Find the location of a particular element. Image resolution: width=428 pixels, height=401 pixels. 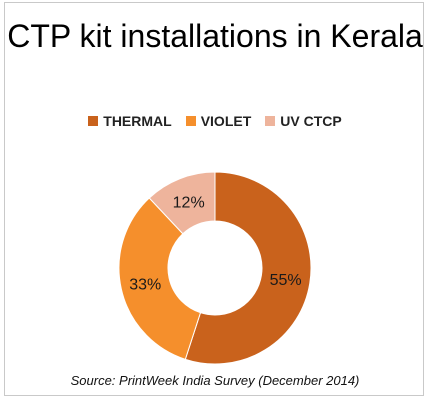

legend-swatch-uv-ctcp is located at coordinates (270, 121).